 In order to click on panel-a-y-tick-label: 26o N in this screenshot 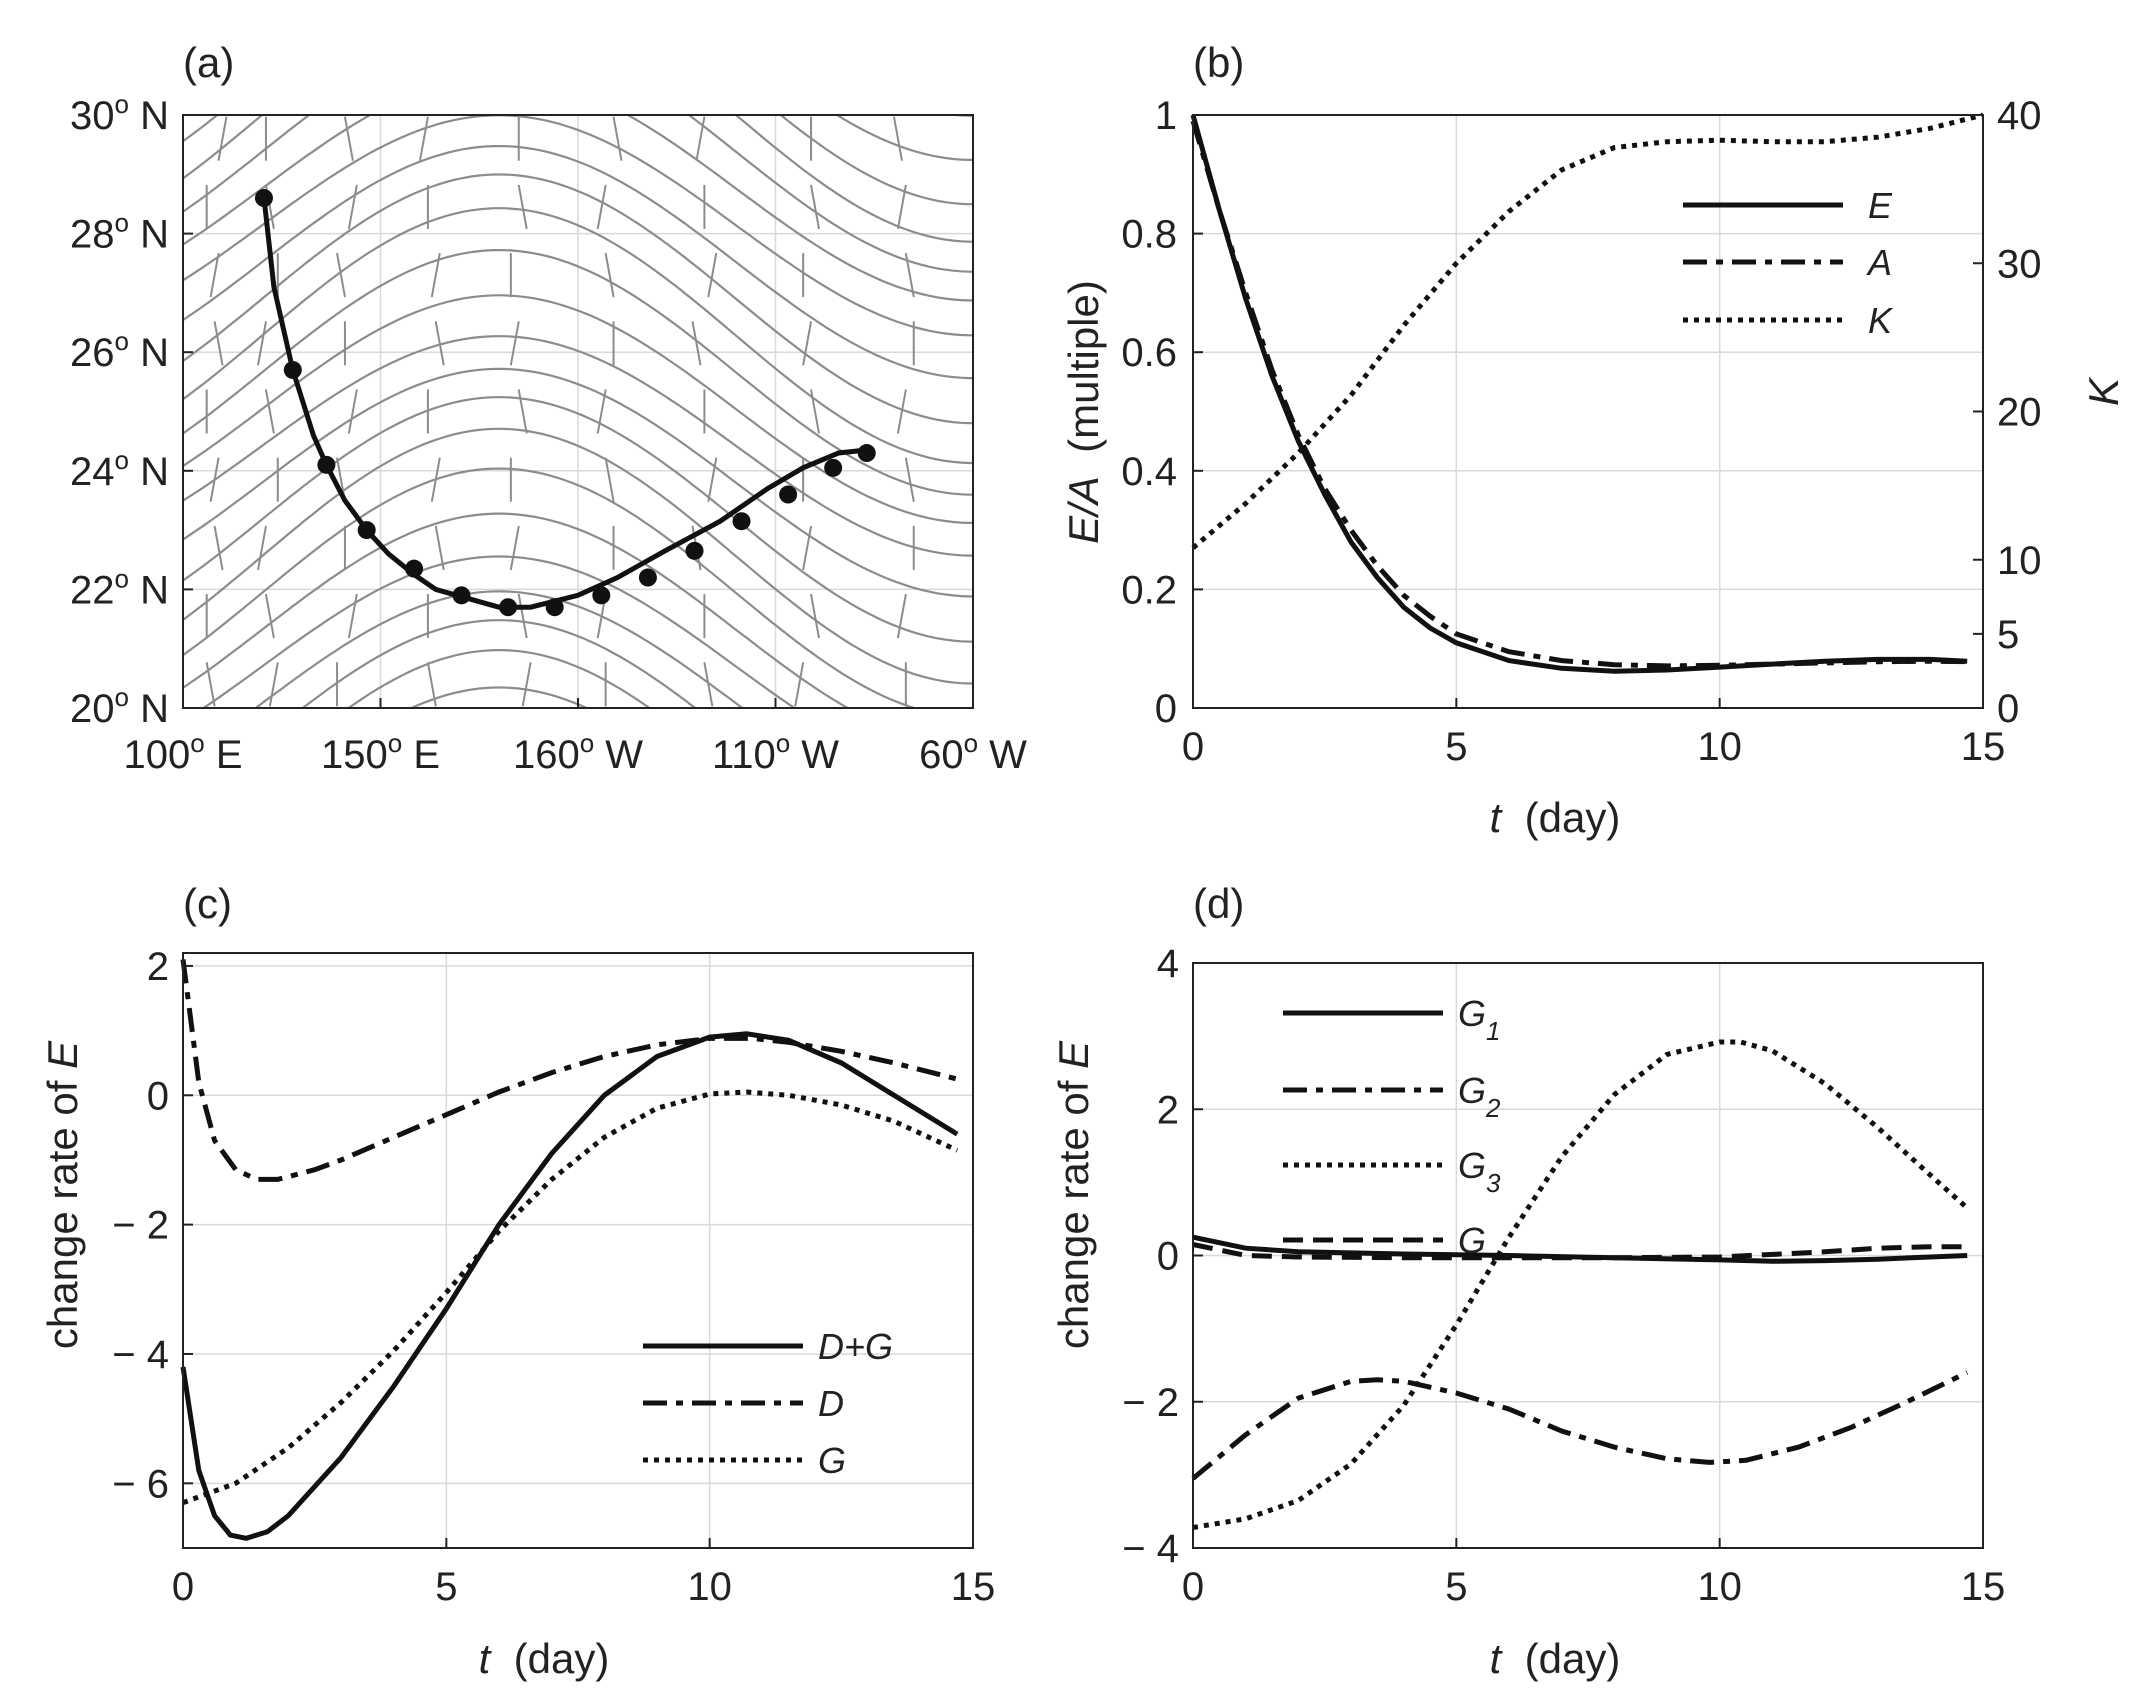, I will do `click(119, 350)`.